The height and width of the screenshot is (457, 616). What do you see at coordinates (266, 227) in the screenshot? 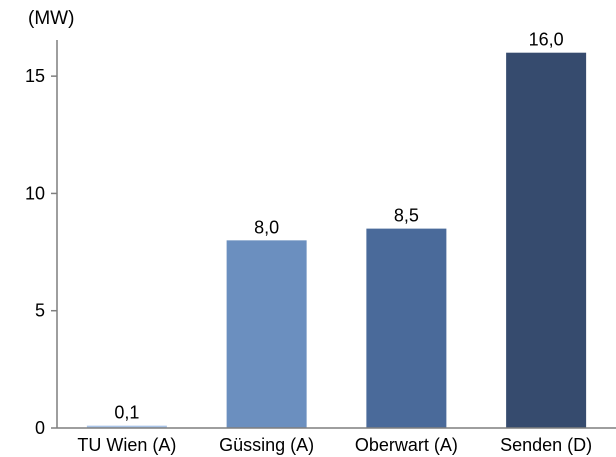
I see `data-label: 8,0` at bounding box center [266, 227].